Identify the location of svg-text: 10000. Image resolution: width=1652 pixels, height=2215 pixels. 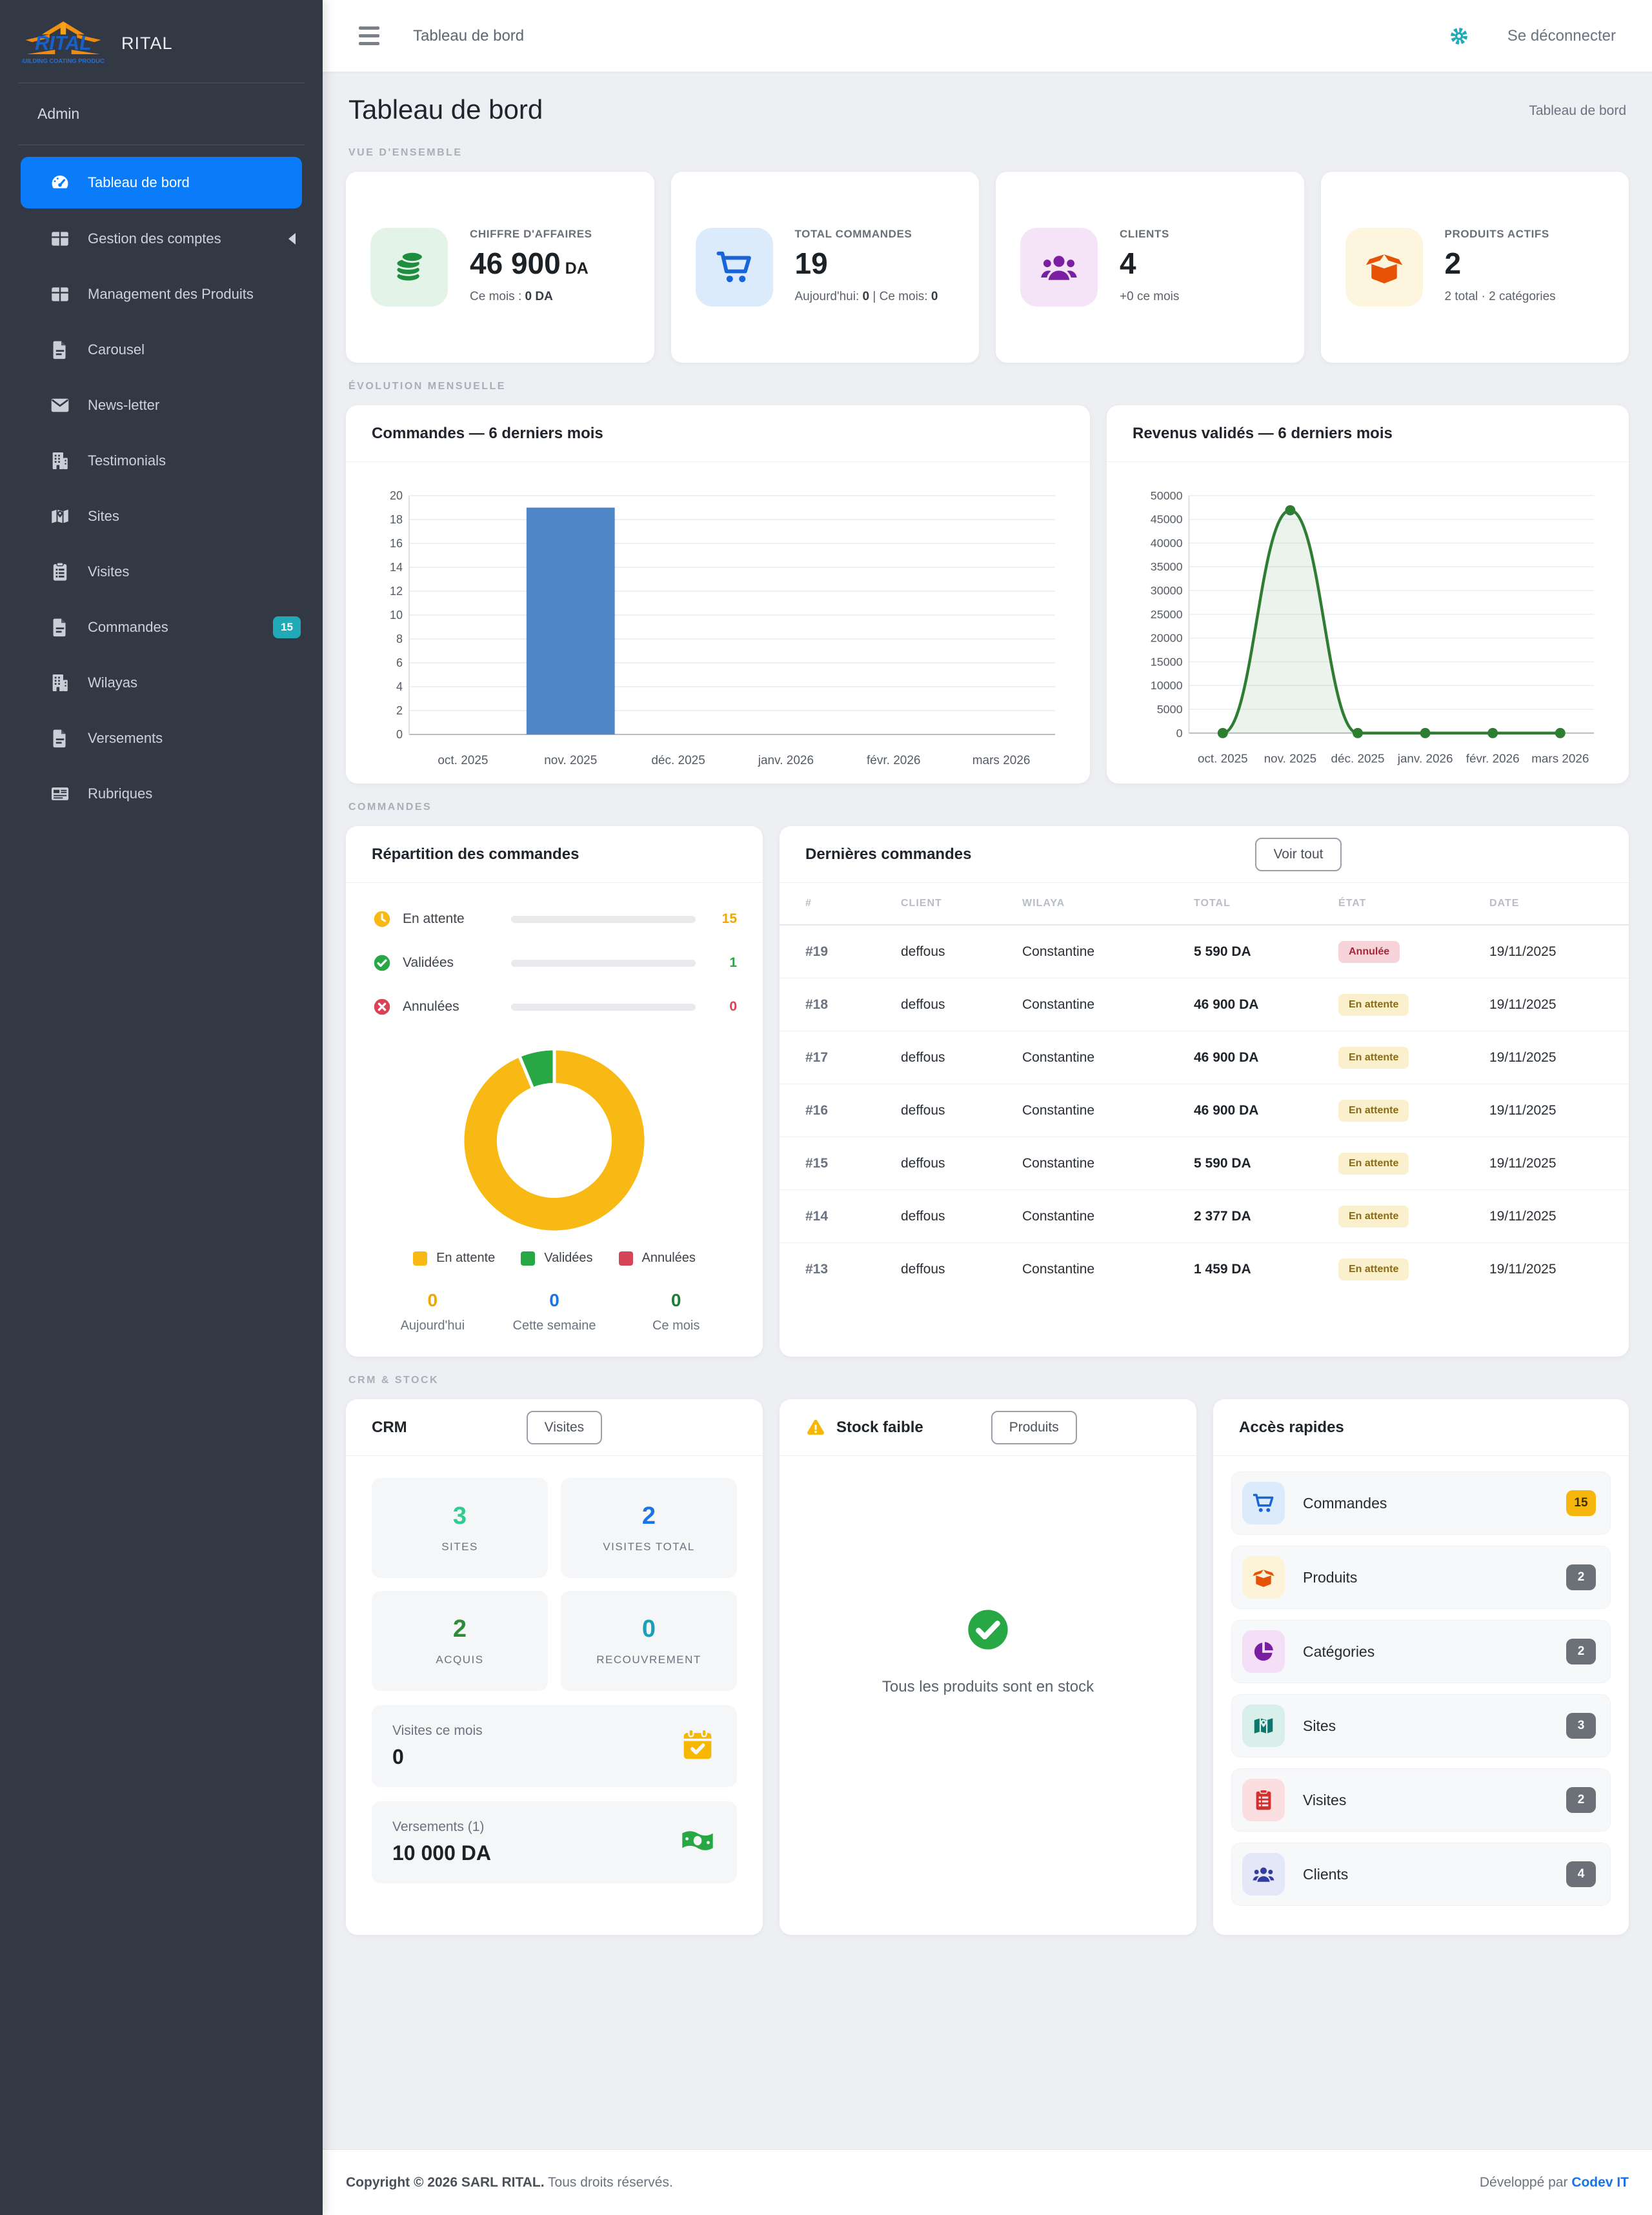
(1167, 685).